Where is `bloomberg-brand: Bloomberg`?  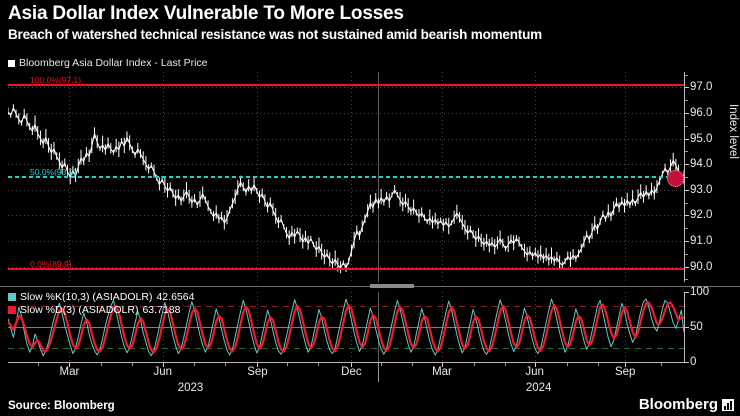
bloomberg-brand: Bloomberg is located at coordinates (686, 404).